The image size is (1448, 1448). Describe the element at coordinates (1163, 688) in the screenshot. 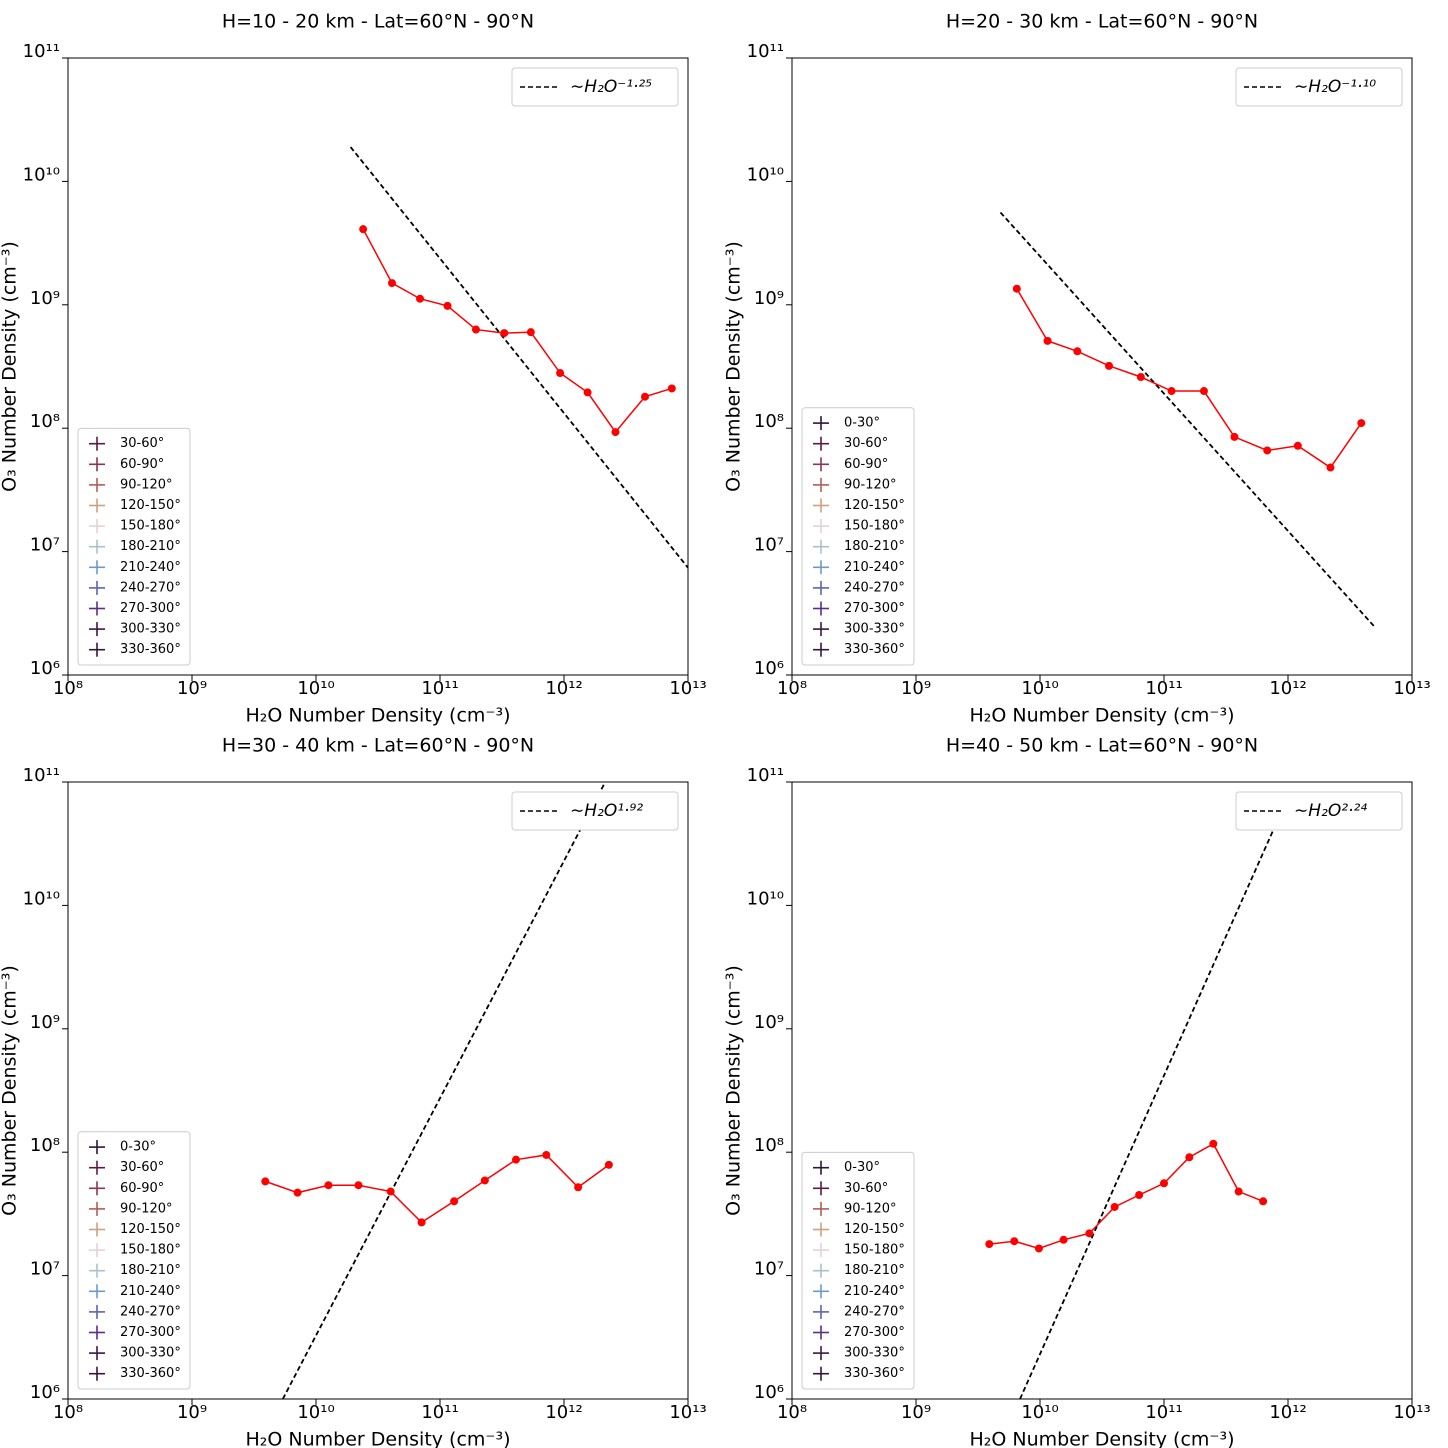

I see `x-tick-label: 10¹¹` at that location.